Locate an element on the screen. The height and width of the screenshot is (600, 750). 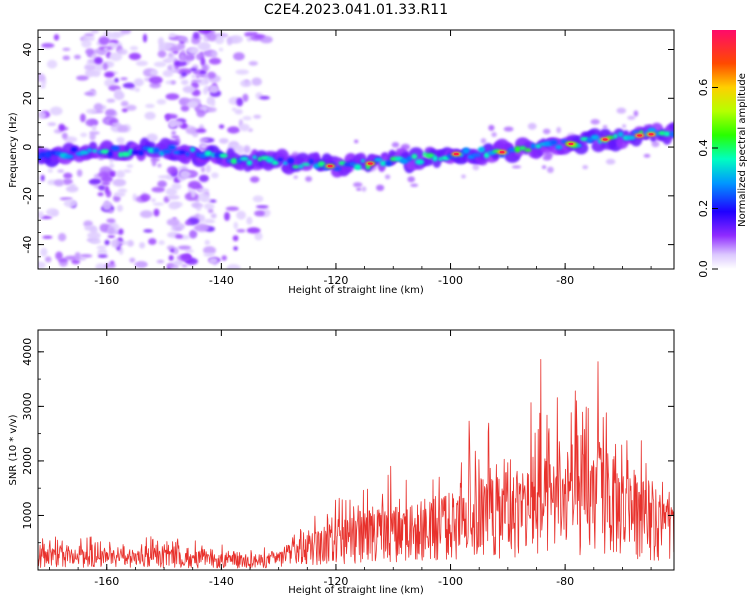
colorbar-tick-label: 0.6 is located at coordinates (703, 88).